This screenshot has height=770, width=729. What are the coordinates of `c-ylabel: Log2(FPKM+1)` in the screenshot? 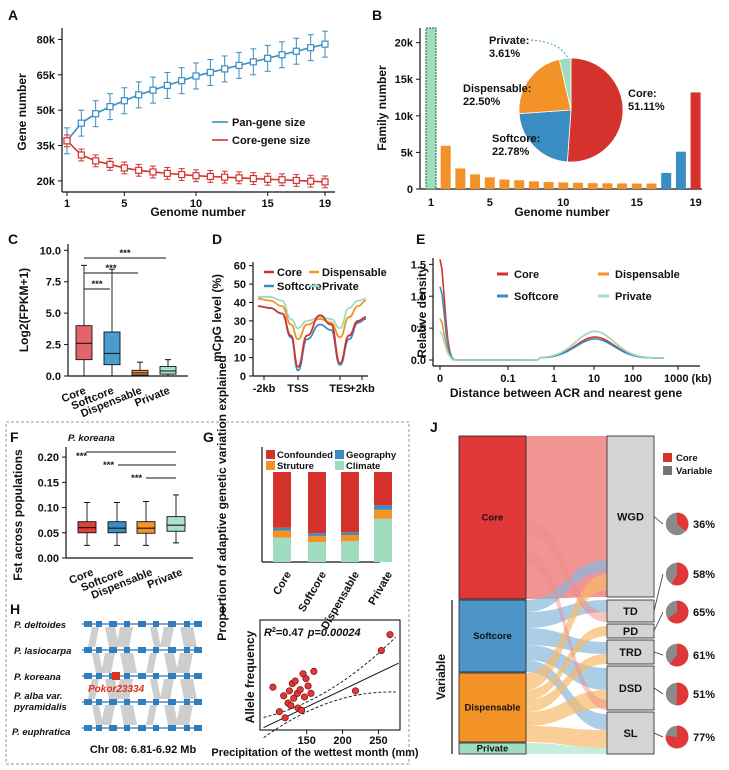 It's located at (24, 310).